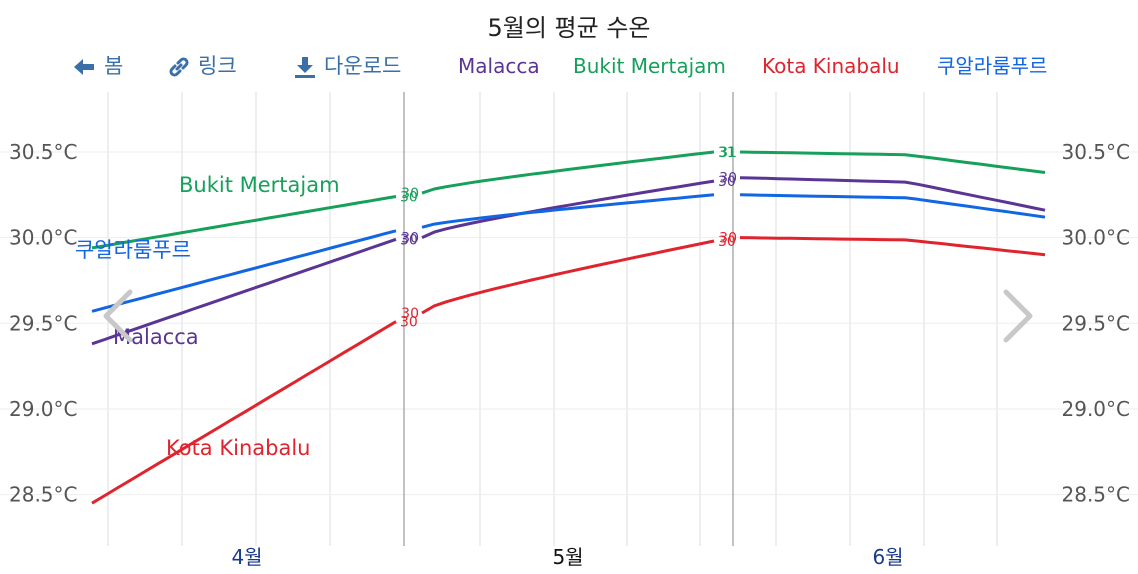 The height and width of the screenshot is (574, 1138). What do you see at coordinates (133, 250) in the screenshot?
I see `series-inline-label: 쿠알라룸푸르` at bounding box center [133, 250].